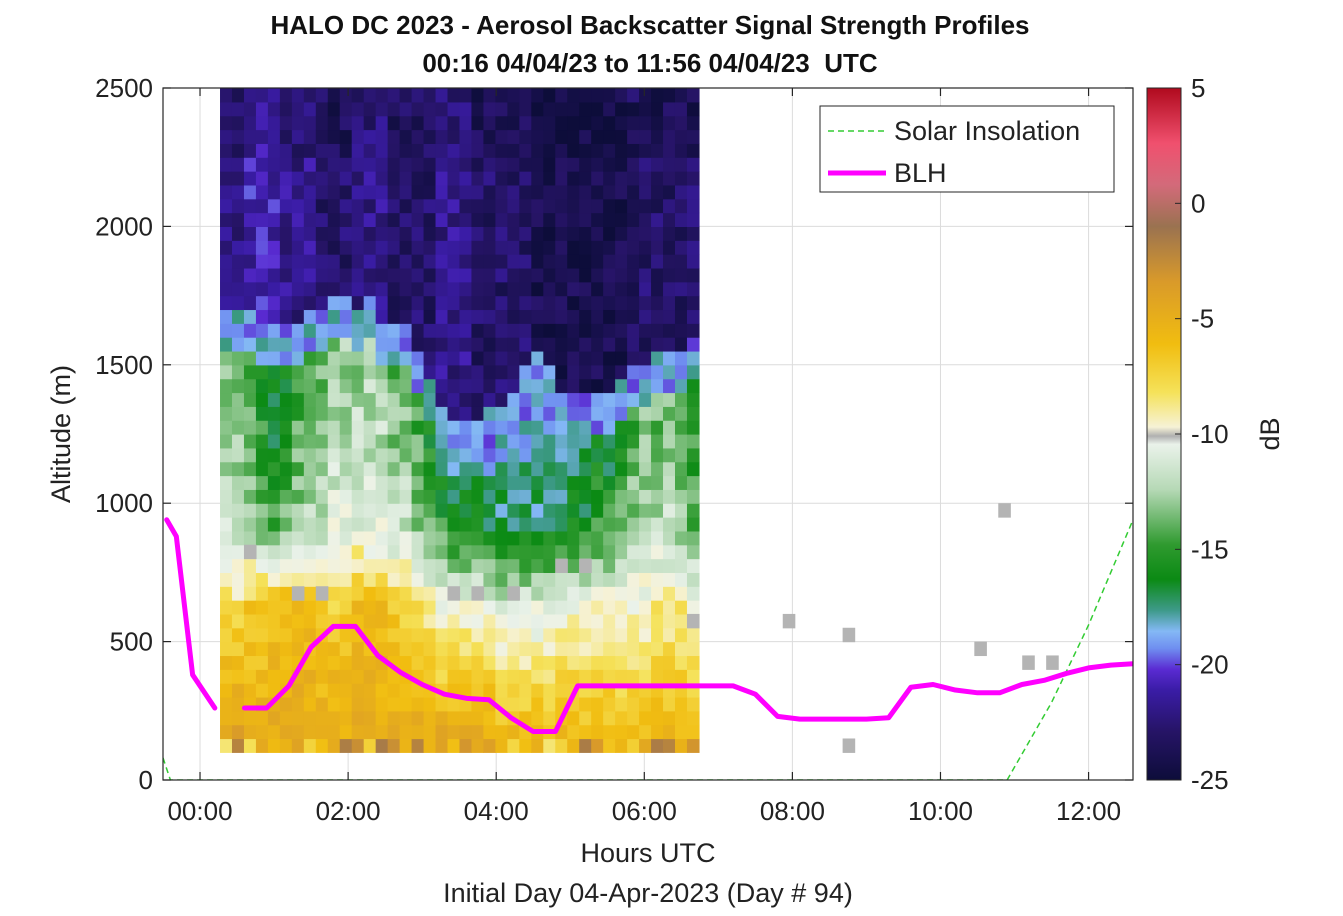 The image size is (1343, 916). I want to click on heatmap-cell-no-data, so click(561, 565).